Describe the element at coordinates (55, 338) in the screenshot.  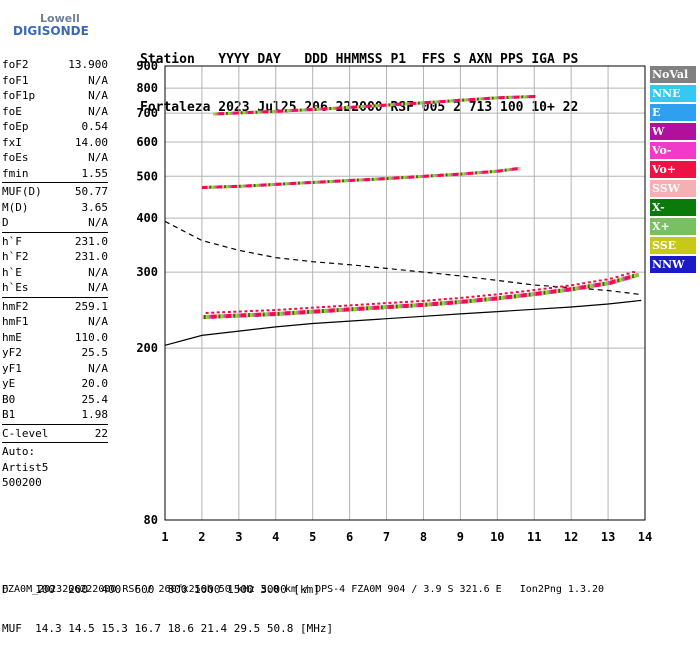
I see `param-row: hmE 110.0` at that location.